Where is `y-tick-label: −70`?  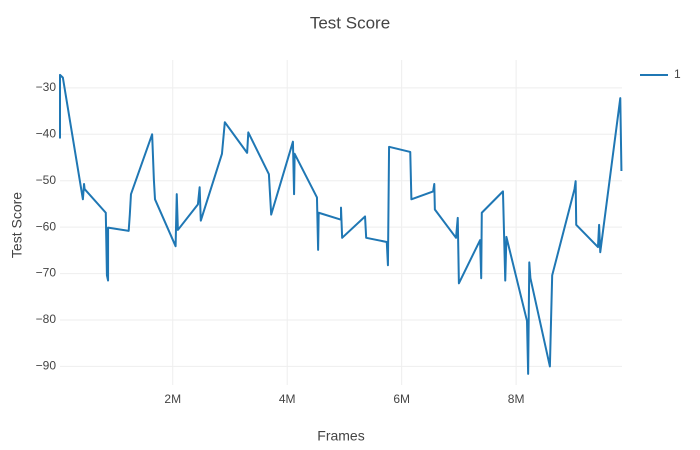 y-tick-label: −70 is located at coordinates (46, 273).